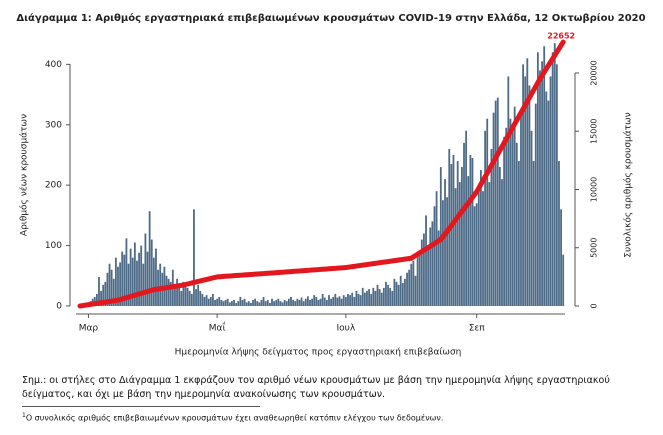 The image size is (663, 435). What do you see at coordinates (89, 329) in the screenshot?
I see `x-tick-label: Μαρ` at bounding box center [89, 329].